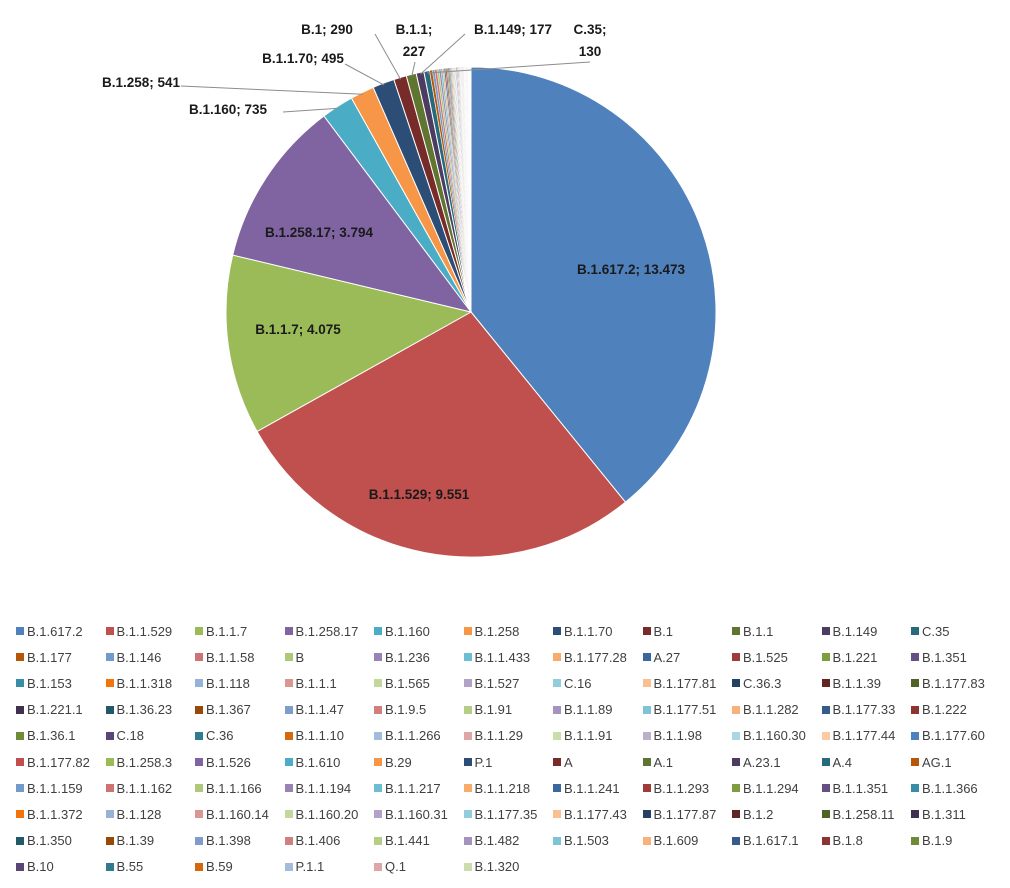 The height and width of the screenshot is (888, 1010). I want to click on legend-item-B-1-177-51: B.1.177.51, so click(687, 710).